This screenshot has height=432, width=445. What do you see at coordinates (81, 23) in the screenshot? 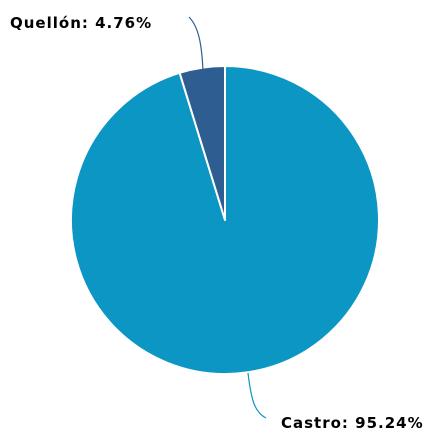
I see `data-label-quellon: Quellón: 4.76%` at bounding box center [81, 23].